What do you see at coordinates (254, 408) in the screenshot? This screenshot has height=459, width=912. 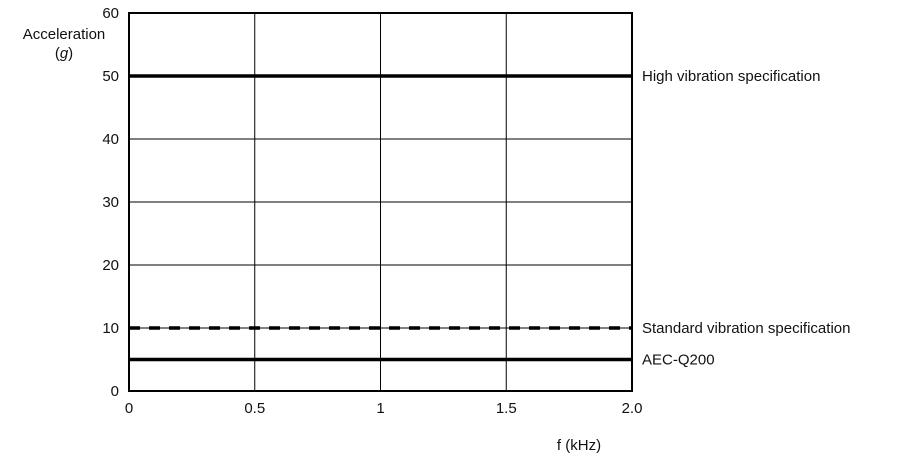 I see `x-tick-label: 0.5` at bounding box center [254, 408].